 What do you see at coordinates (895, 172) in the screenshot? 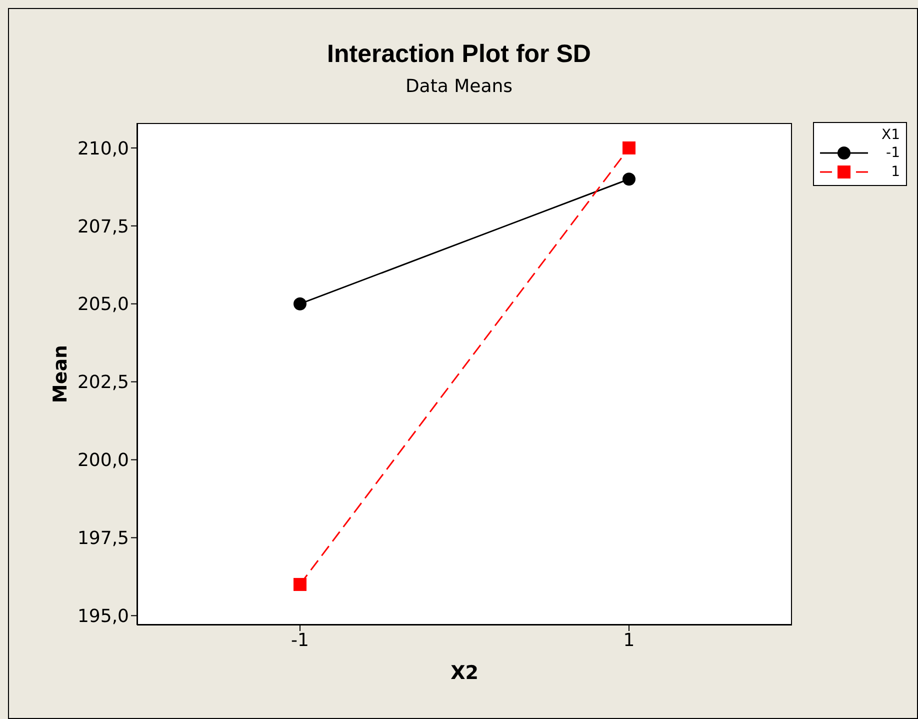
I see `legend-label: 1` at bounding box center [895, 172].